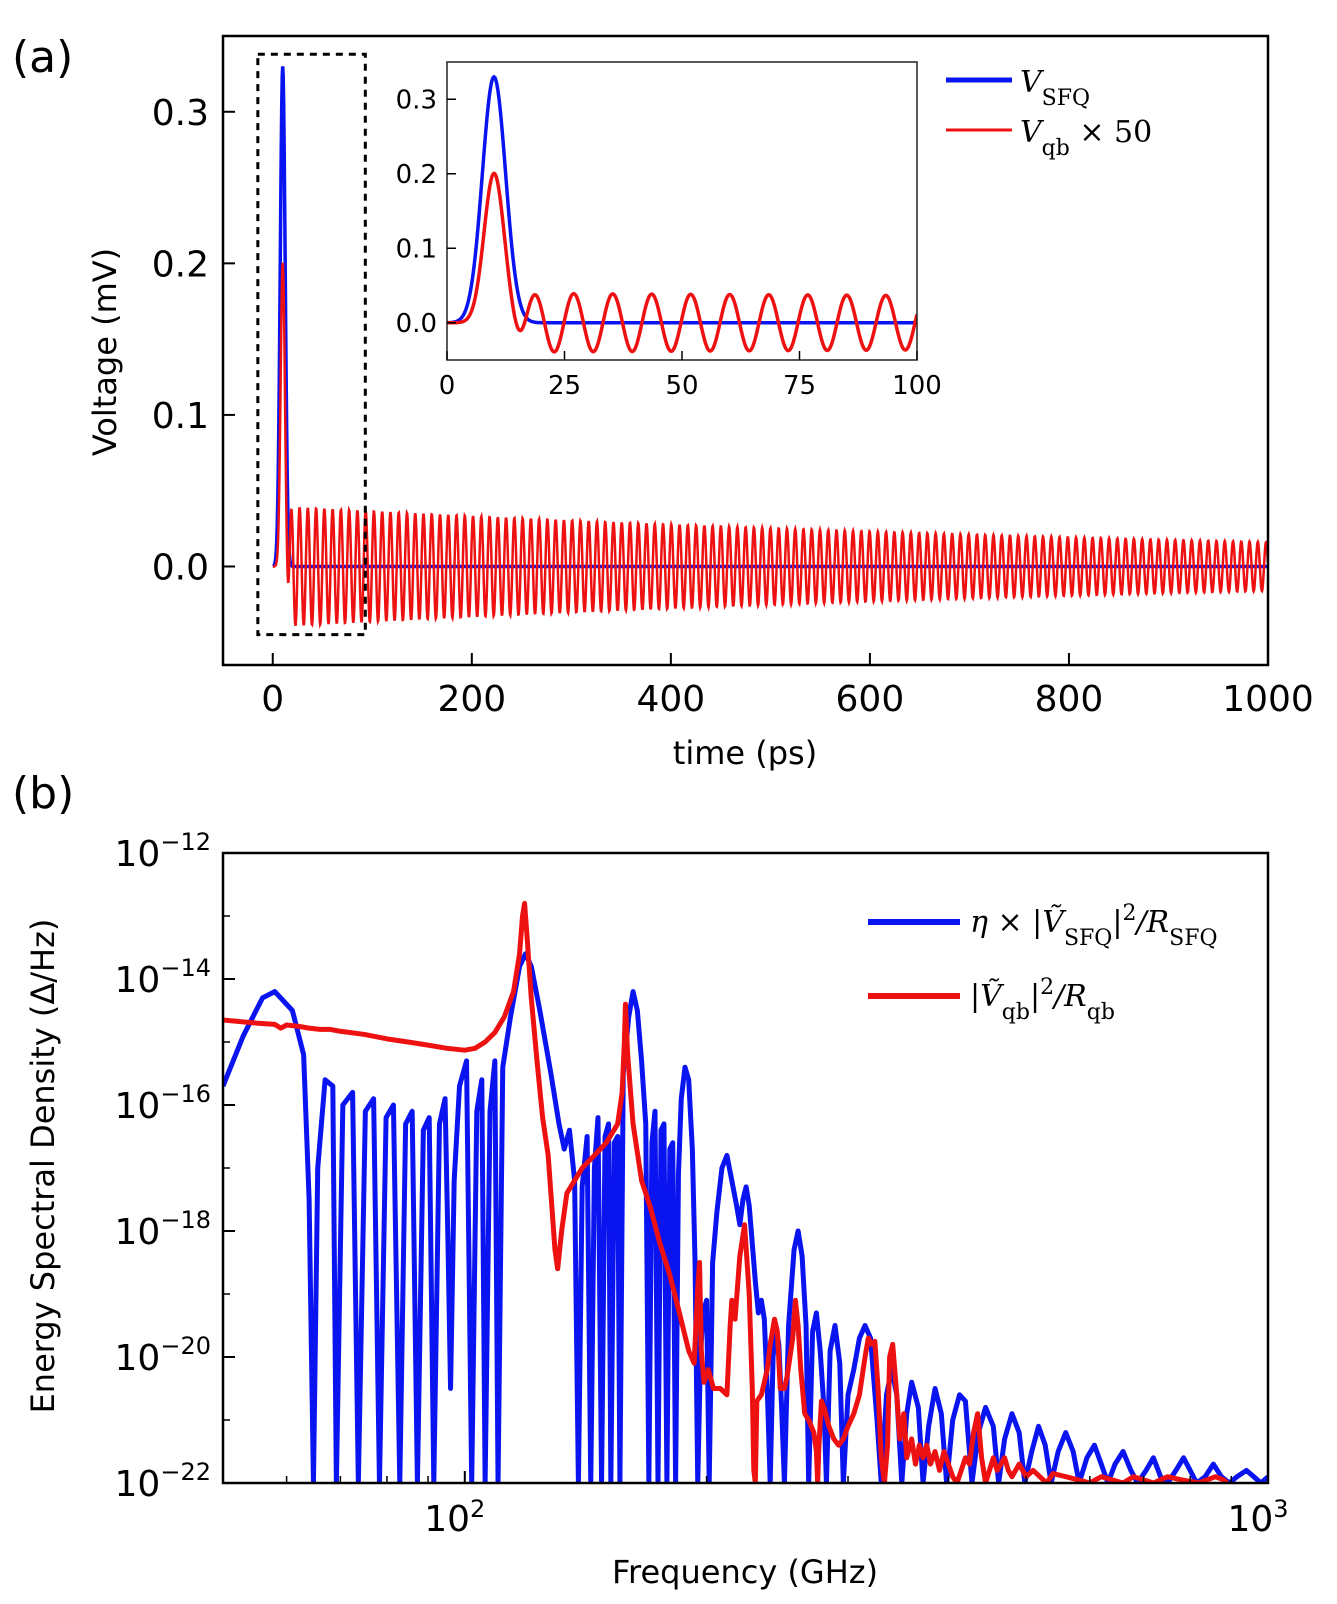  Describe the element at coordinates (185, 1346) in the screenshot. I see `b-y-tick-exp: −20` at that location.